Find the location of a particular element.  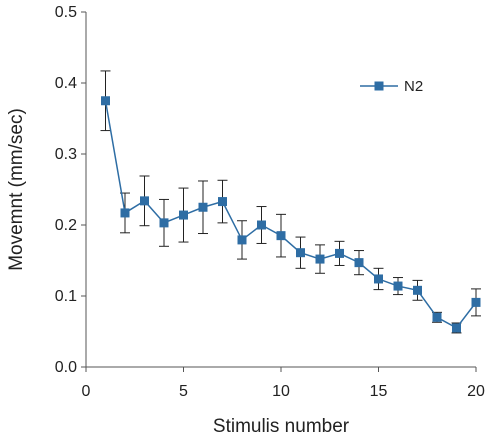

y-axis-title: Movemnt (mm/sec) is located at coordinates (16, 189).